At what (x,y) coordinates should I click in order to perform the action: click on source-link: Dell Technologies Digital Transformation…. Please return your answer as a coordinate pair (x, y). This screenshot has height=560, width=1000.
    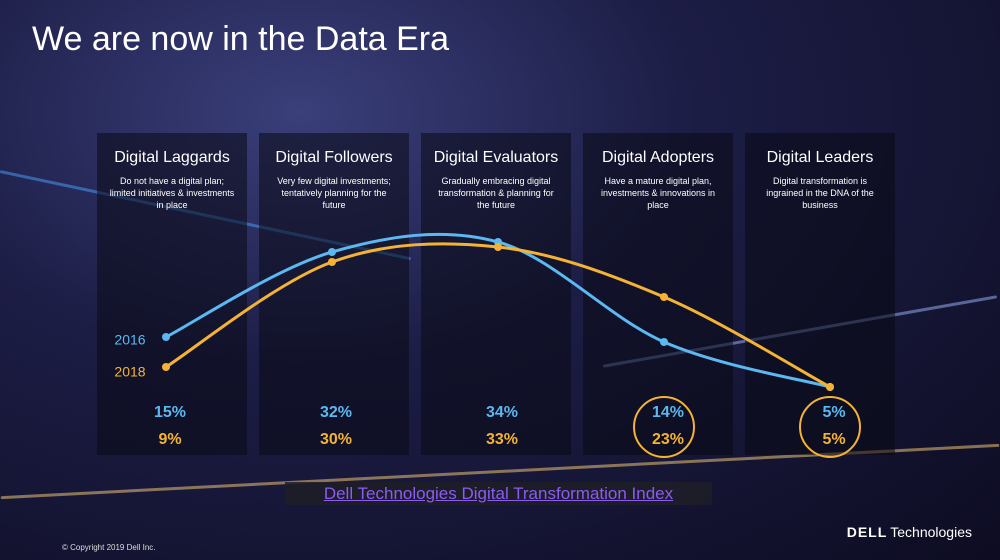
    Looking at the image, I should click on (498, 493).